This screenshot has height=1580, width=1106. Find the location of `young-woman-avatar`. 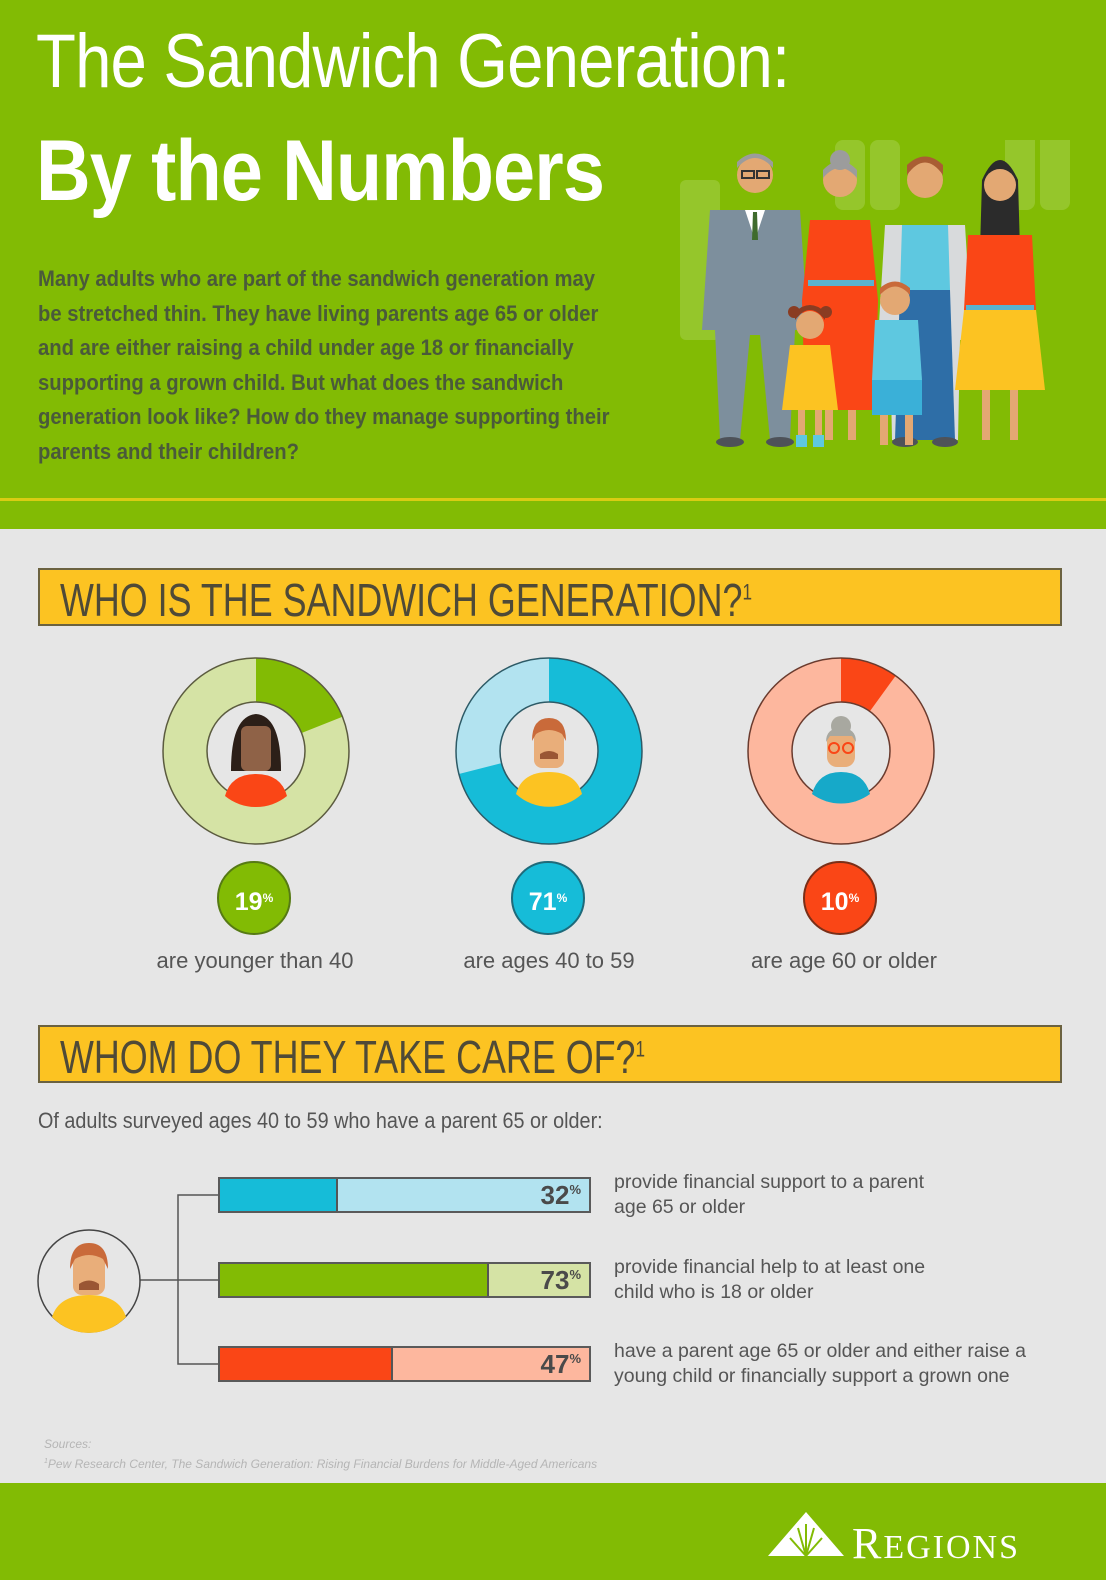

young-woman-avatar is located at coordinates (256, 761).